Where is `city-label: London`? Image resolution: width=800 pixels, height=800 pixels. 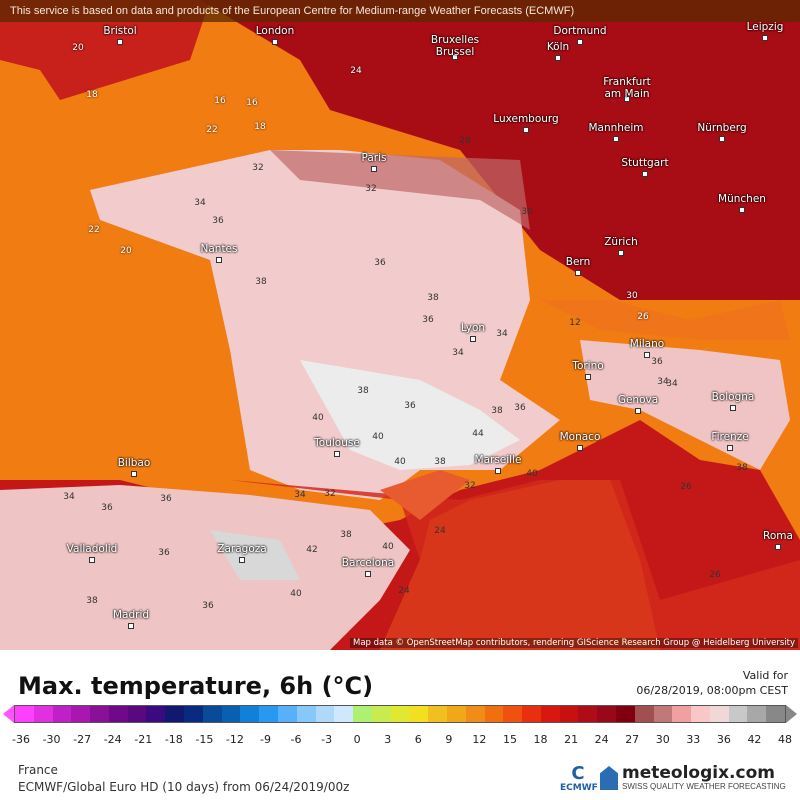 city-label: London is located at coordinates (275, 31).